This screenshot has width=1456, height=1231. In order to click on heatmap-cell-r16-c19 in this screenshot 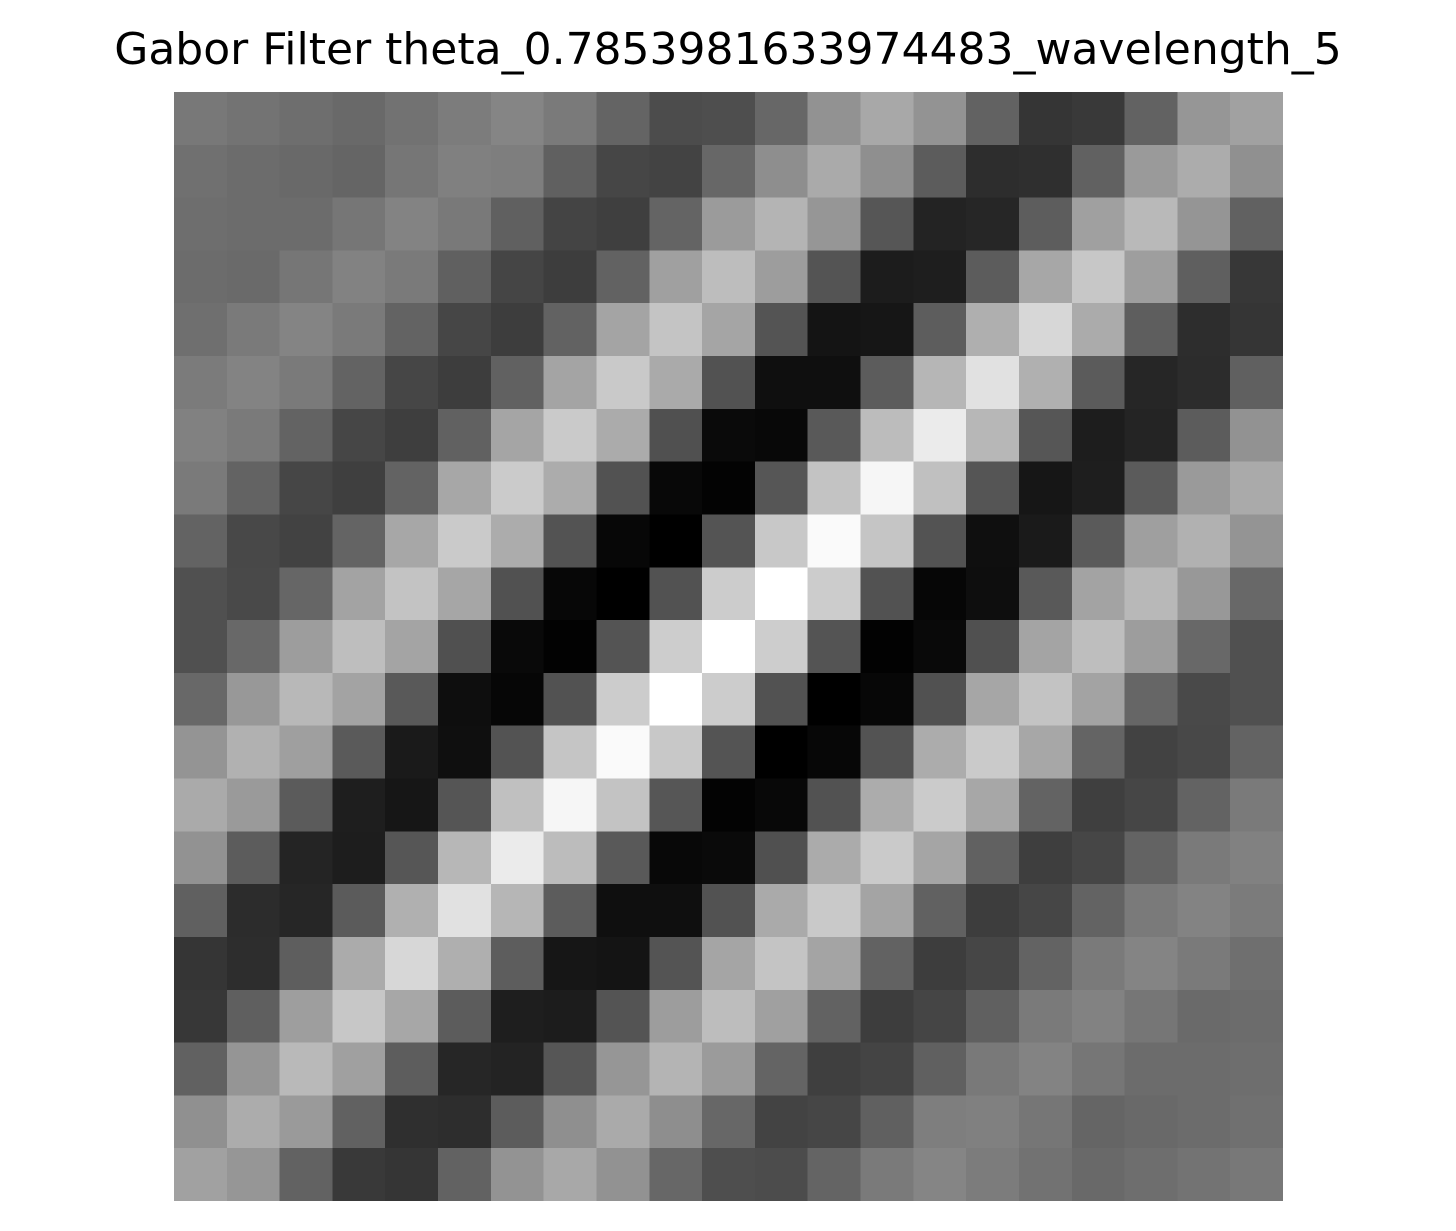, I will do `click(1204, 963)`.